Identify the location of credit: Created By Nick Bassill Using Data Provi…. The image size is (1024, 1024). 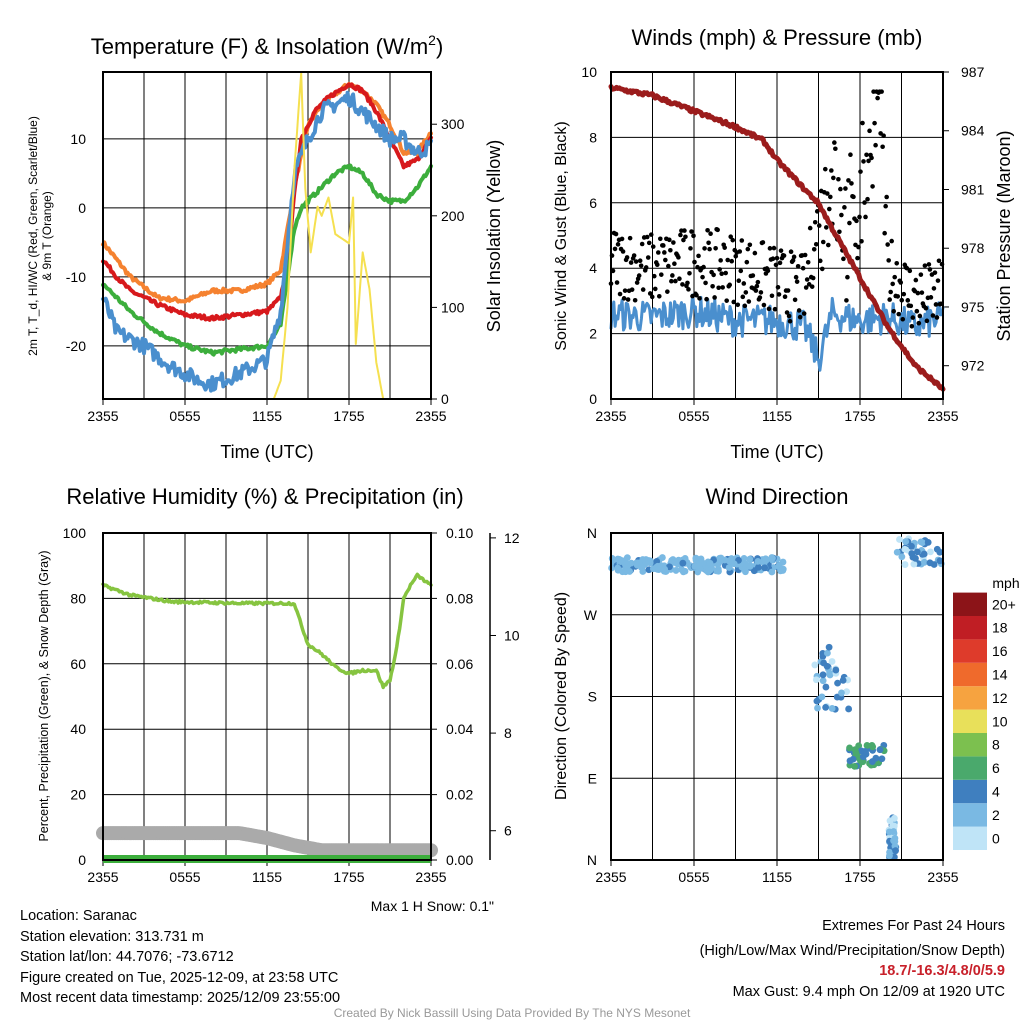
(512, 1013).